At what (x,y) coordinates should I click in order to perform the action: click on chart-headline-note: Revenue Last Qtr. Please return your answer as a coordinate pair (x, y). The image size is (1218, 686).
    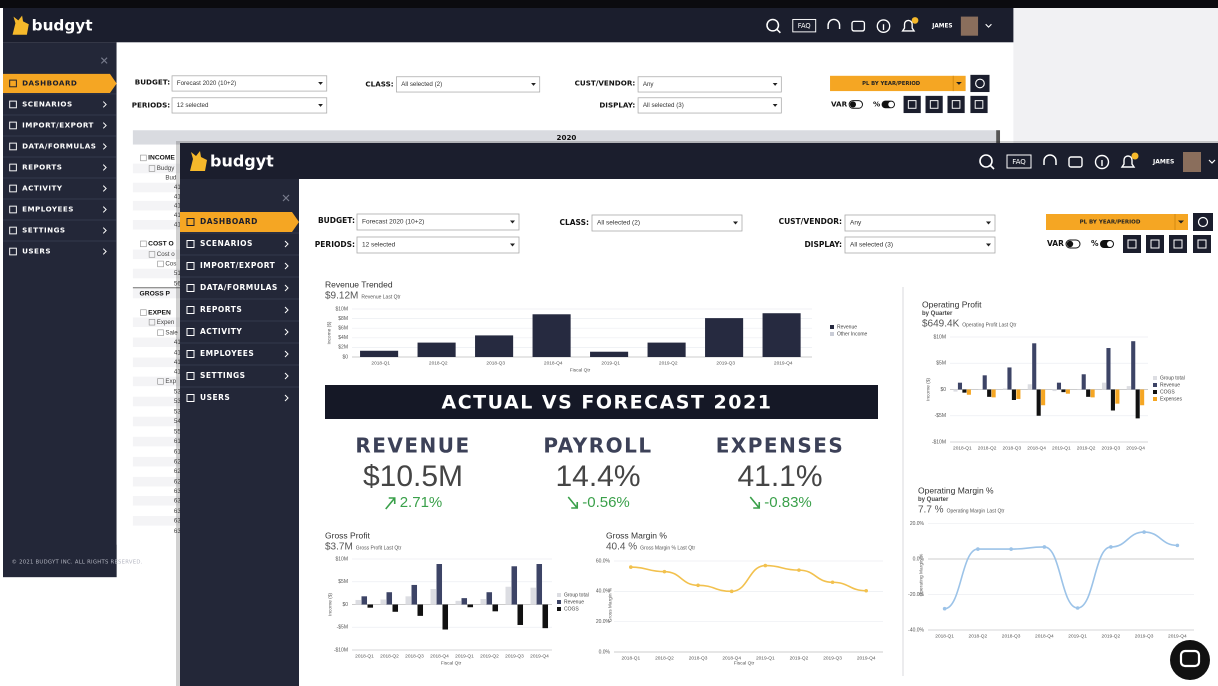
    Looking at the image, I should click on (381, 297).